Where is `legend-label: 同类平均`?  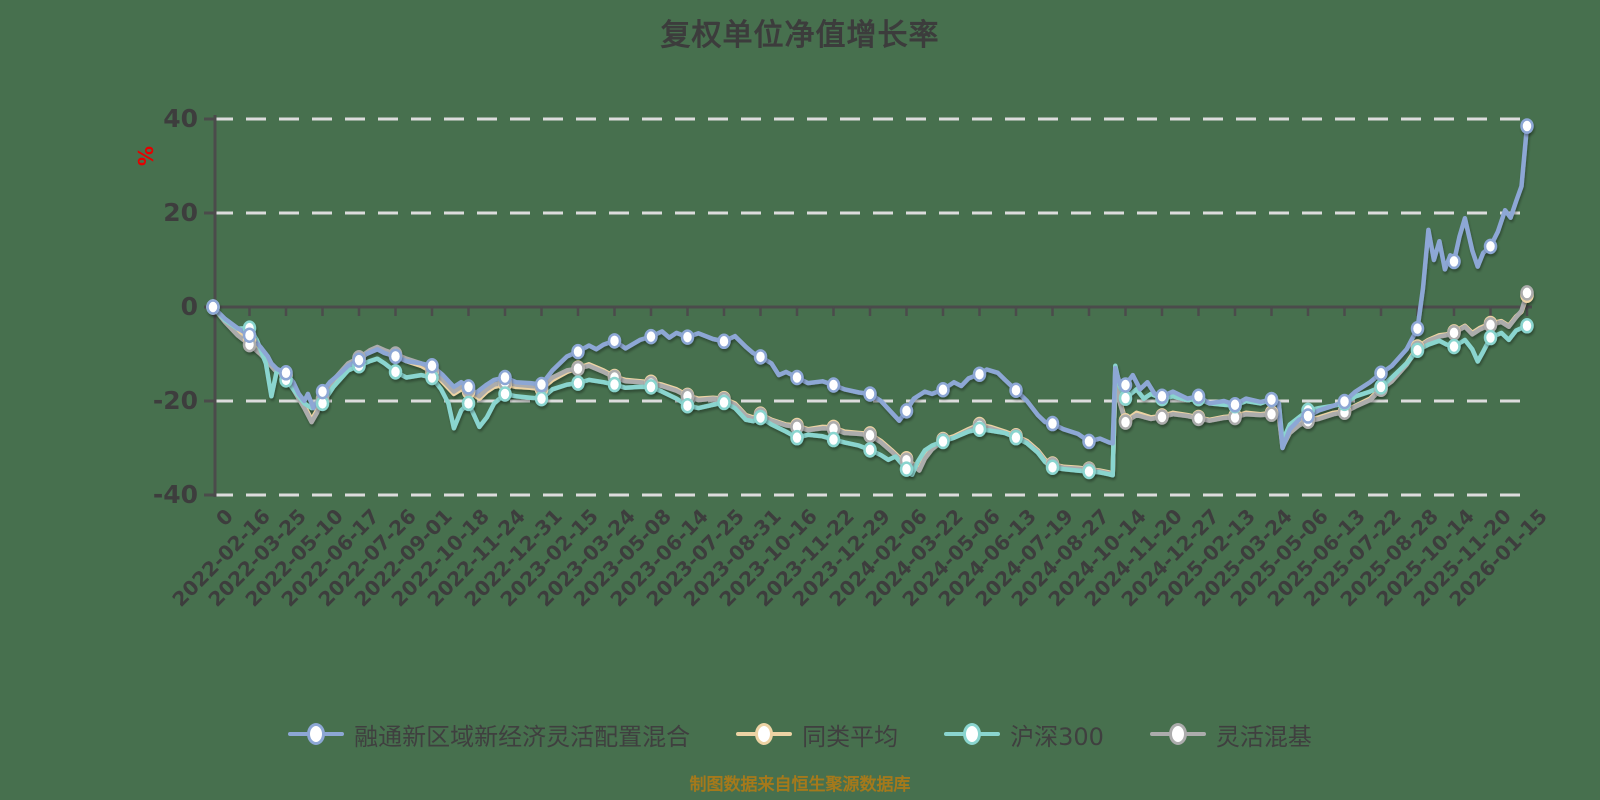 legend-label: 同类平均 is located at coordinates (850, 736).